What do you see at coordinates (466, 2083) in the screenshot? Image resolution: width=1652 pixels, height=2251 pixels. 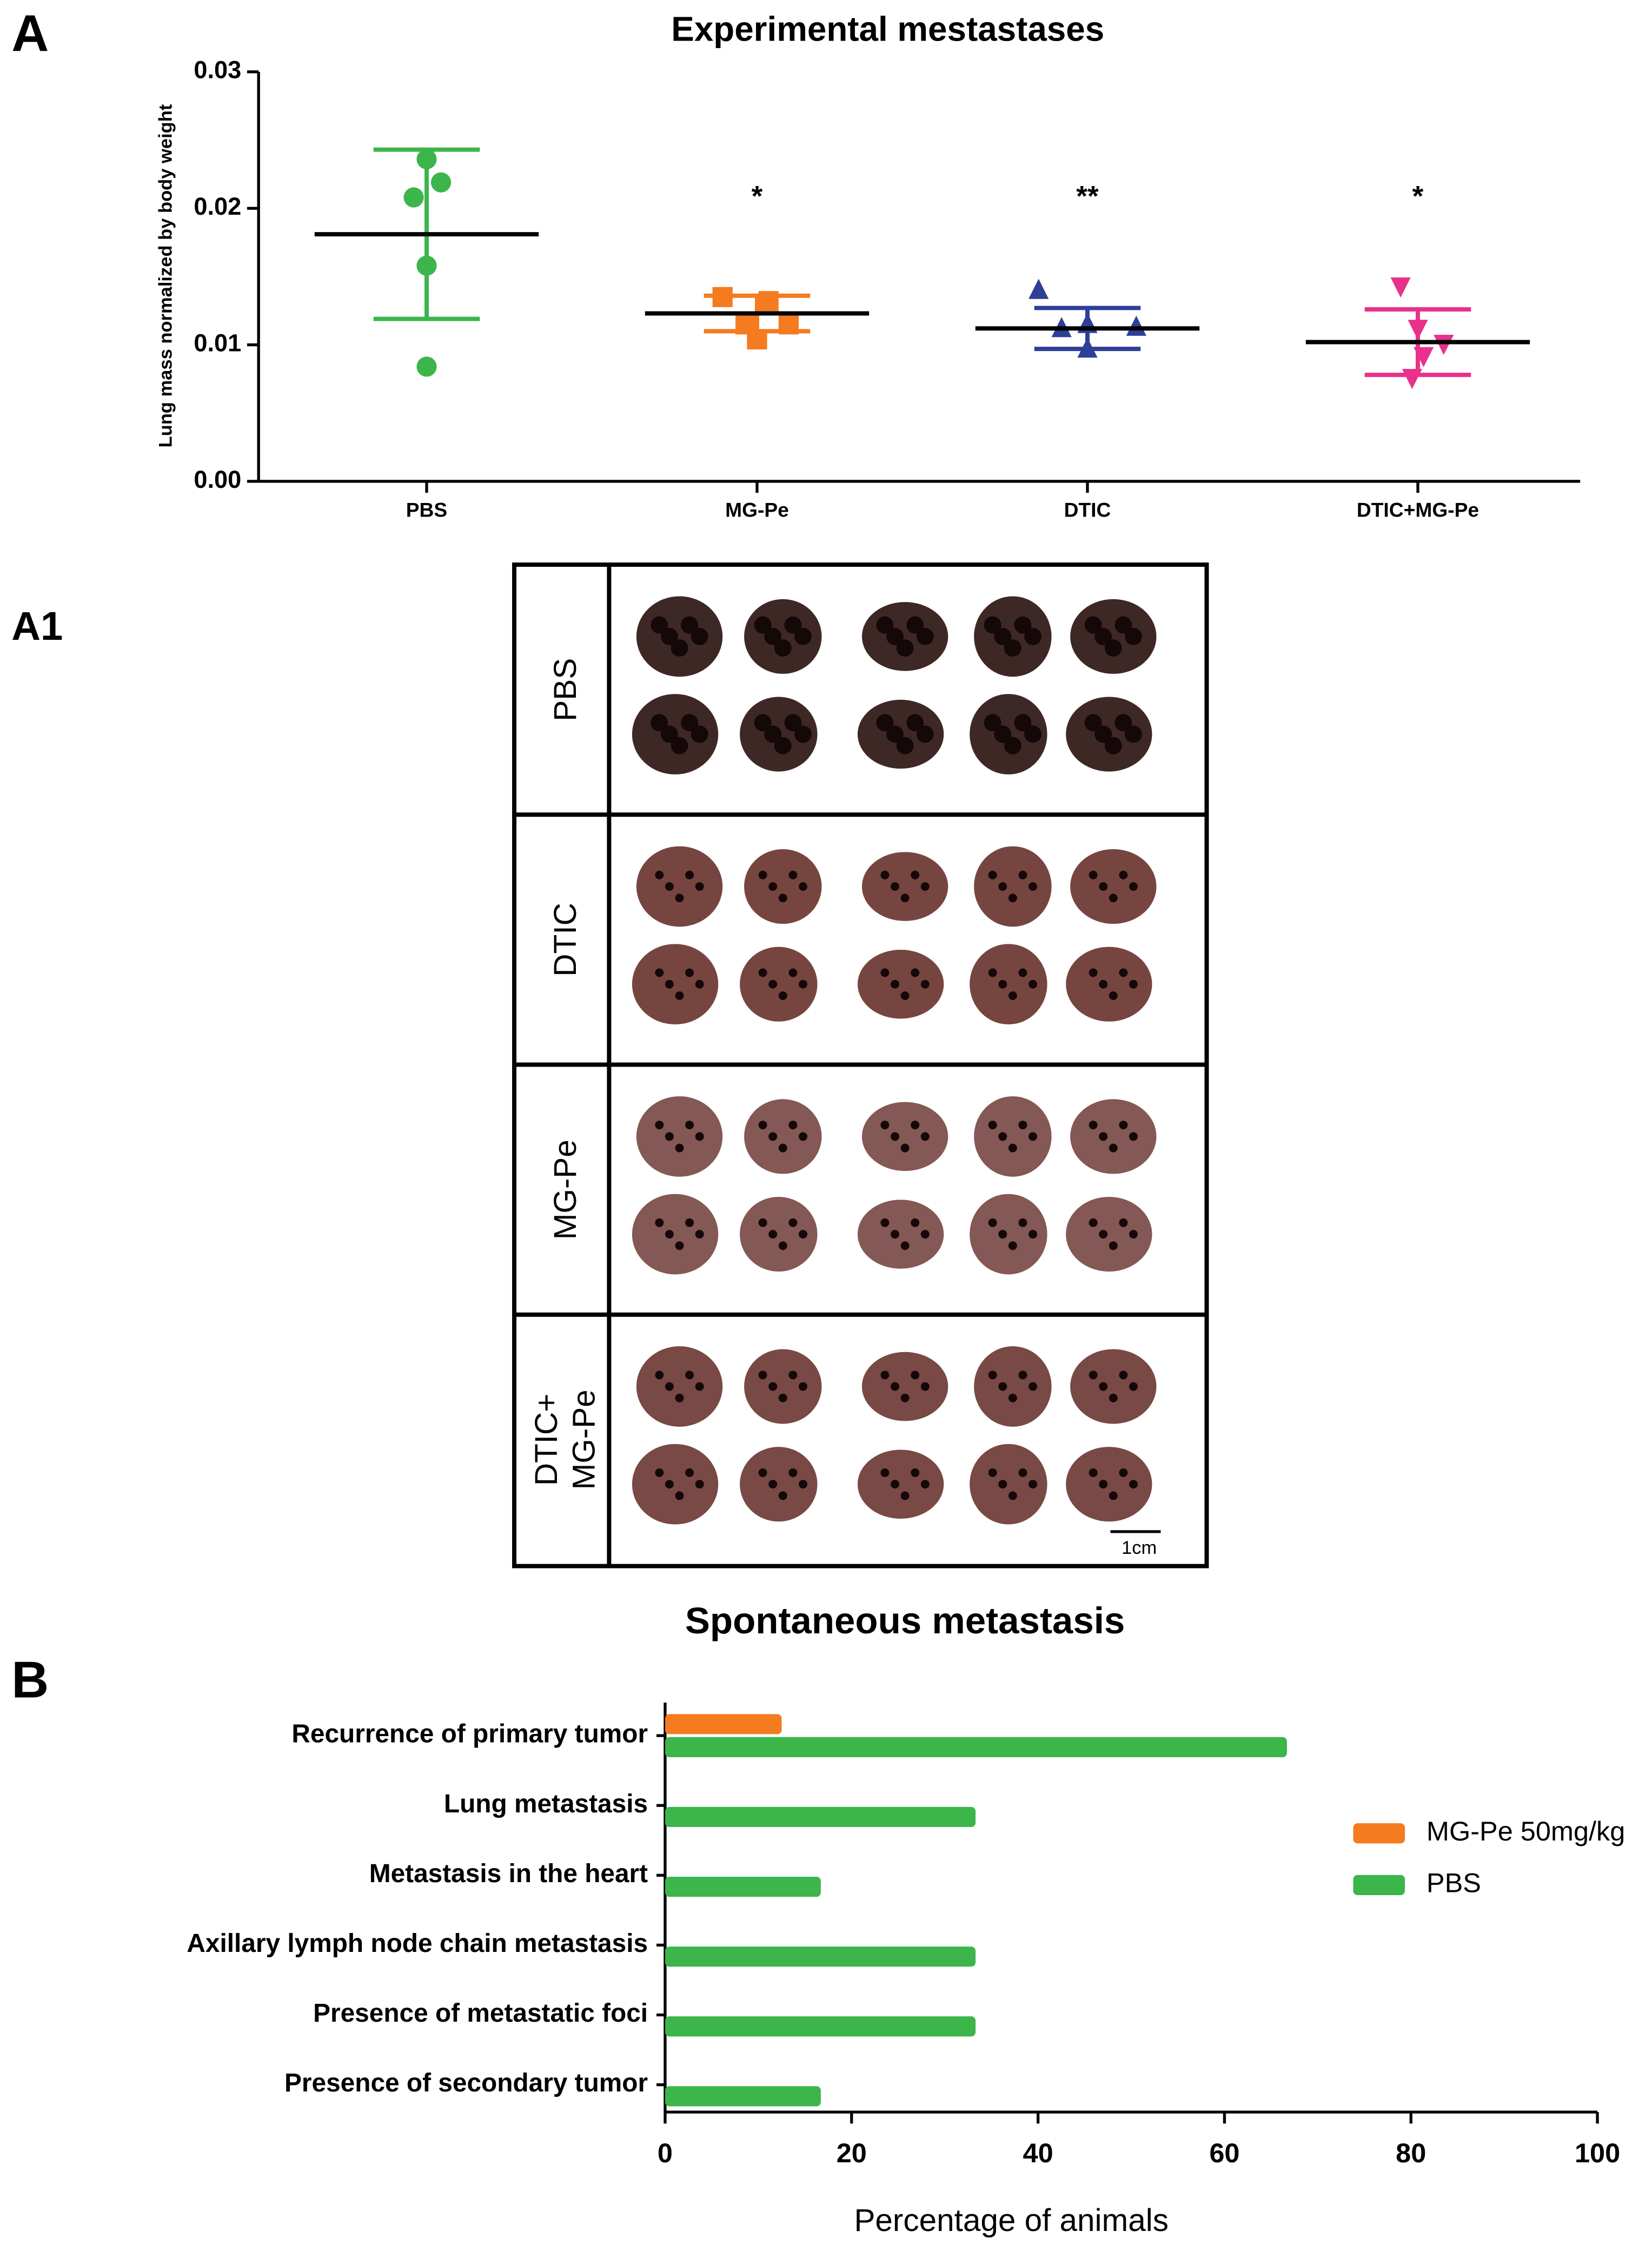 I see `y-tick-label: Presence of secondary tumor` at bounding box center [466, 2083].